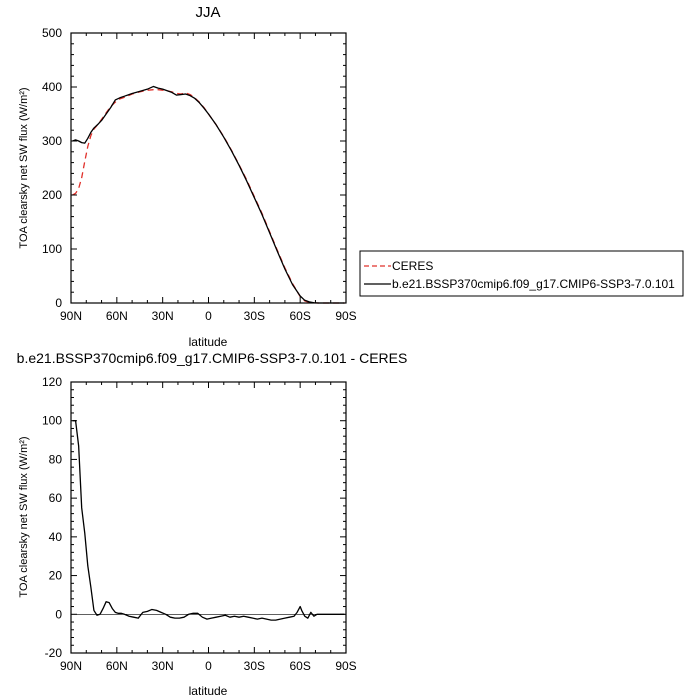  I want to click on chart1-ytick-label: 200, so click(52, 195).